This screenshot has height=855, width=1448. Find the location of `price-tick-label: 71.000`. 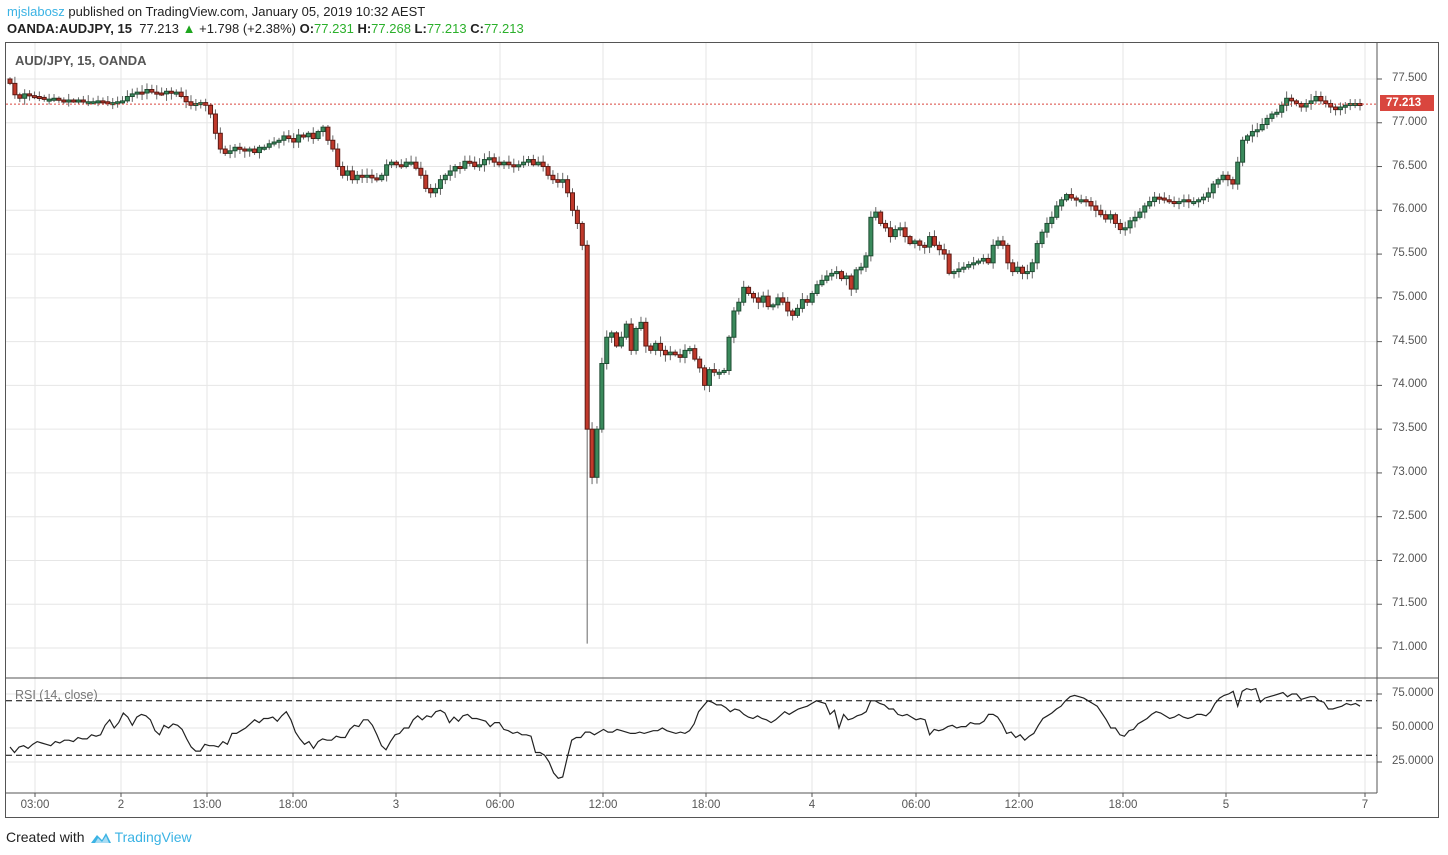

price-tick-label: 71.000 is located at coordinates (1410, 647).